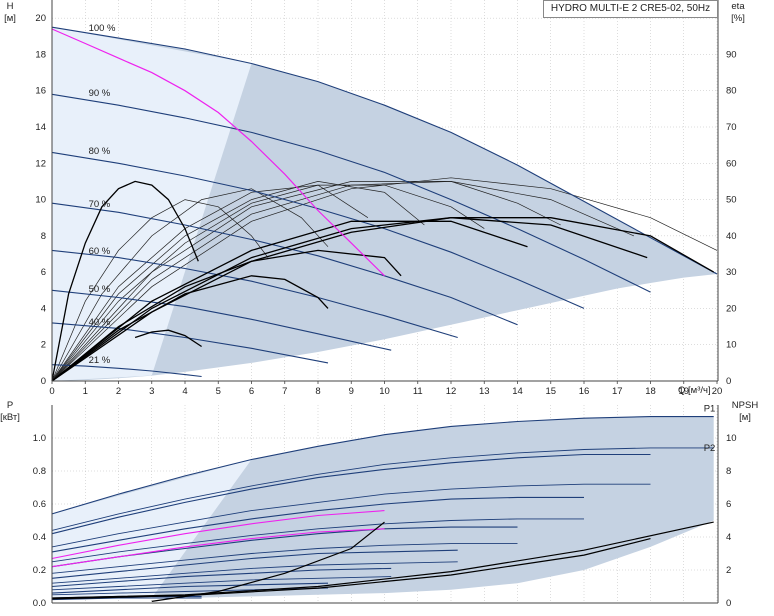 Image resolution: width=774 pixels, height=616 pixels. Describe the element at coordinates (43, 308) in the screenshot. I see `y-tick-label: 4` at that location.